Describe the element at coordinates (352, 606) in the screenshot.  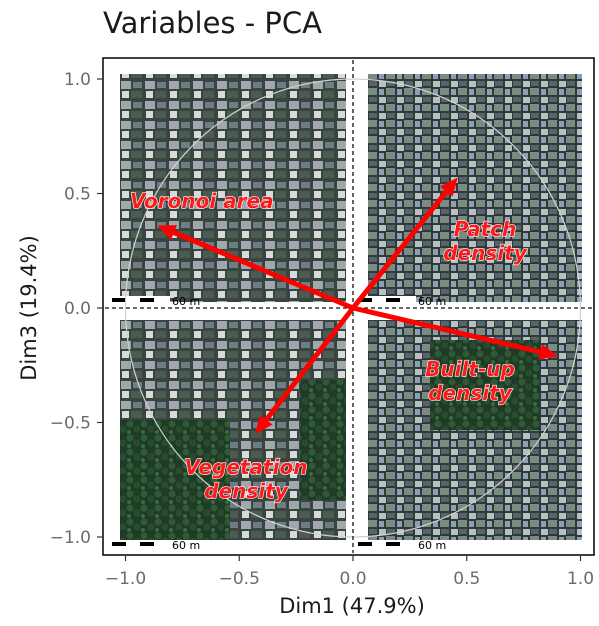
I see `x-axis-title: Dim1 (47.9%)` at that location.